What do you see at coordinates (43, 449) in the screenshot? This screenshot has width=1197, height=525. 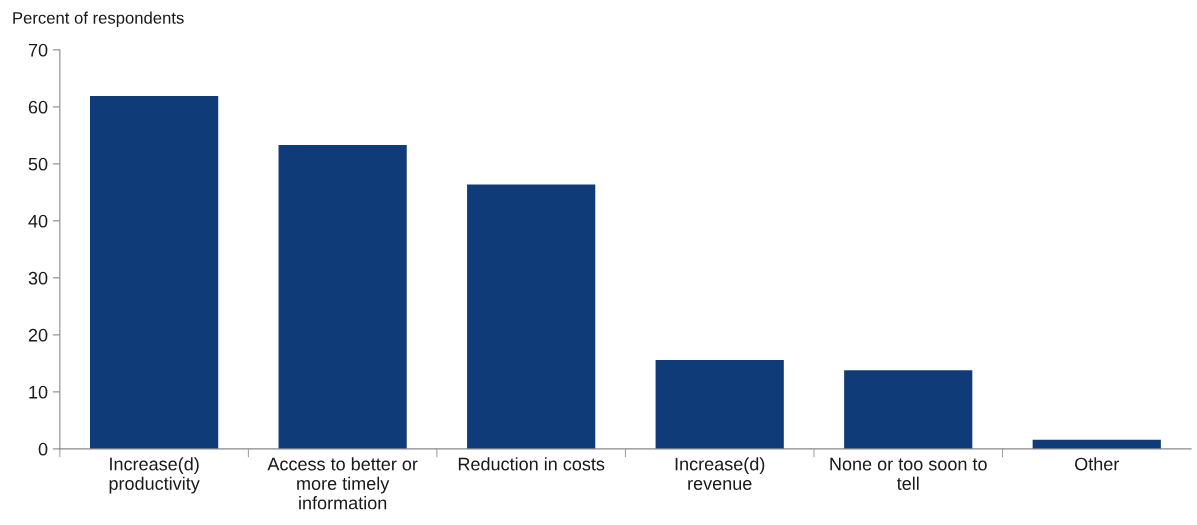 I see `y-tick-label: 0` at bounding box center [43, 449].